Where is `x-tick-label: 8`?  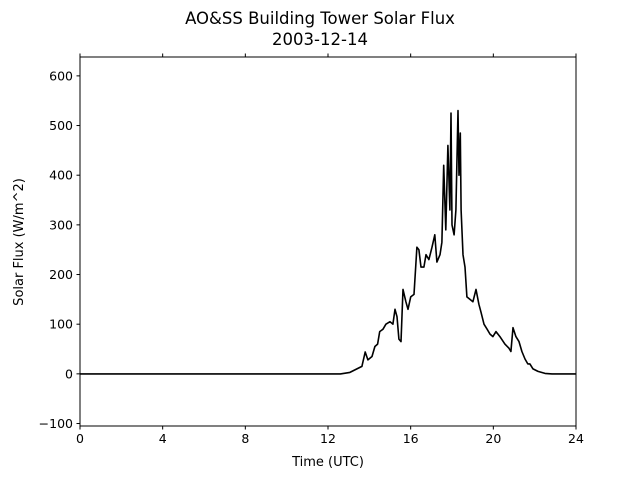
x-tick-label: 8 is located at coordinates (245, 438).